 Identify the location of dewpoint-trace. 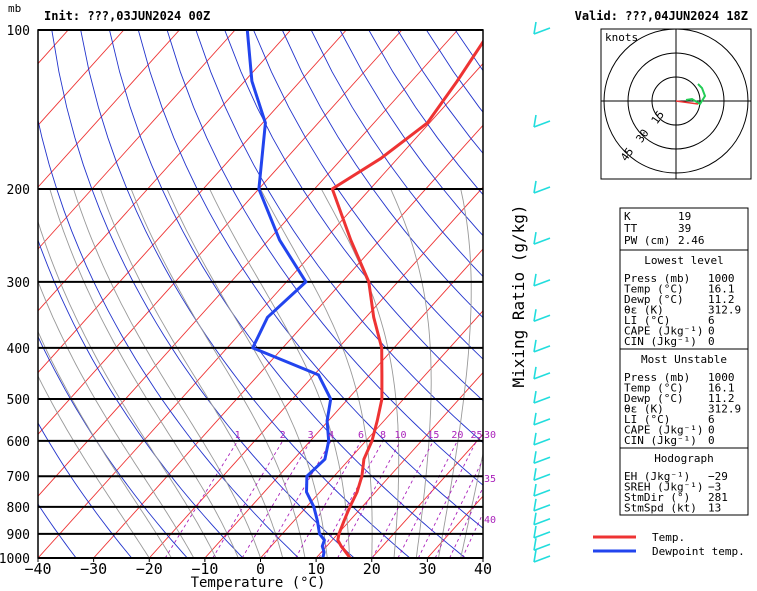
(289, 294).